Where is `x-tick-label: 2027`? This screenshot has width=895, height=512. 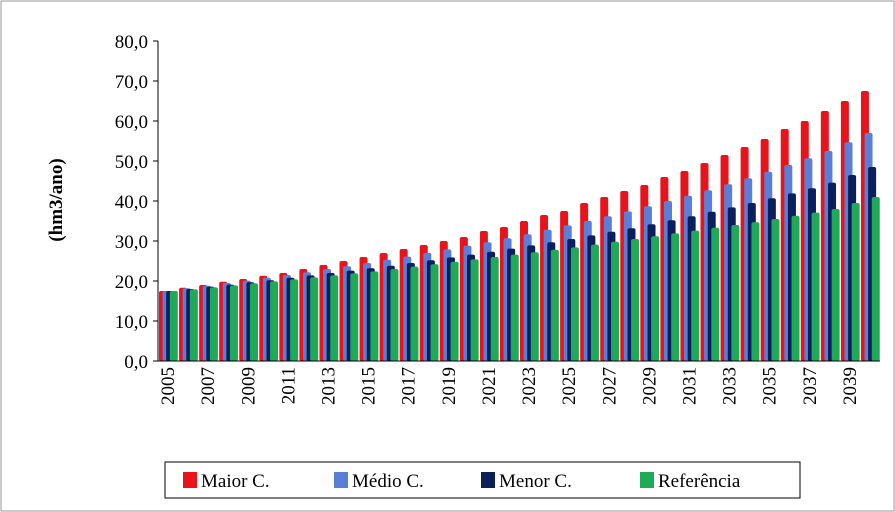 x-tick-label: 2027 is located at coordinates (609, 386).